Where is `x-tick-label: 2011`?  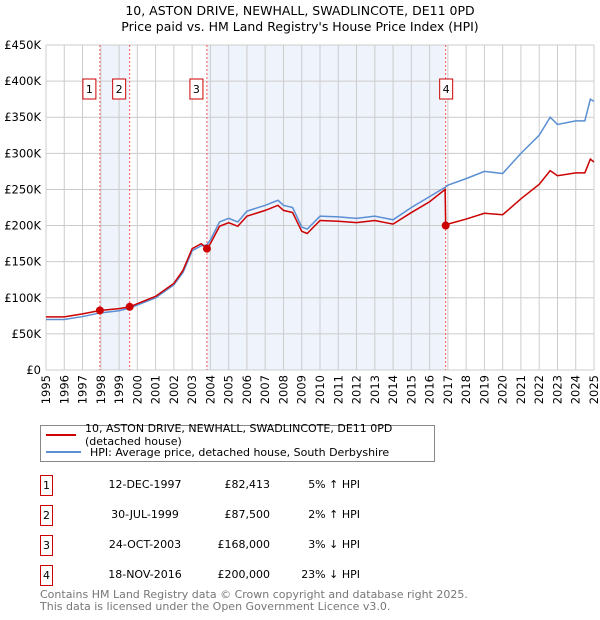
x-tick-label: 2011 is located at coordinates (338, 389).